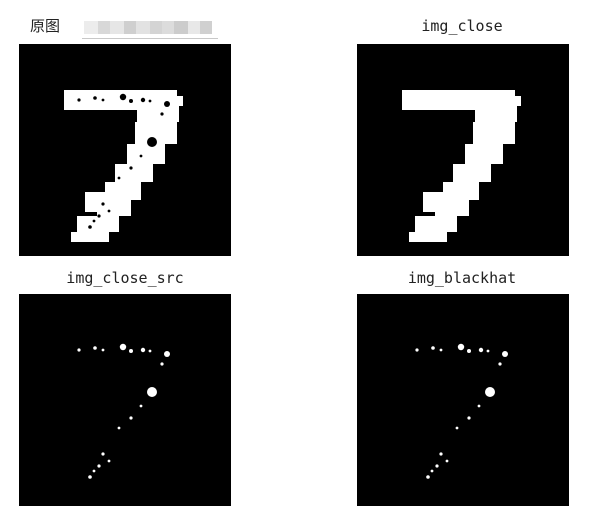 This screenshot has width=598, height=526. Describe the element at coordinates (462, 278) in the screenshot. I see `img-blackhat-title: img_blackhat` at that location.